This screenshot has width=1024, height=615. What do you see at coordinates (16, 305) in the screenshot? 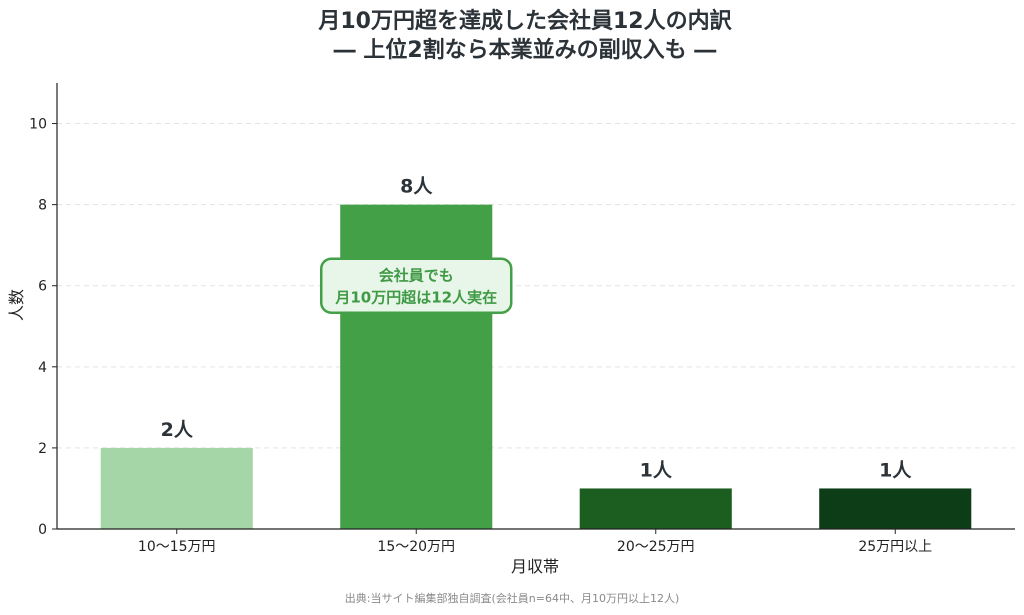
I see `y-axis-label: 人数` at bounding box center [16, 305].